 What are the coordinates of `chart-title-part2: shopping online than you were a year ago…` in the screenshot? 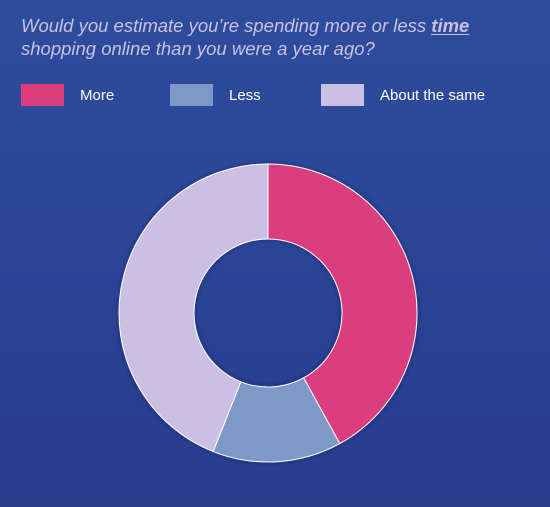 It's located at (198, 48).